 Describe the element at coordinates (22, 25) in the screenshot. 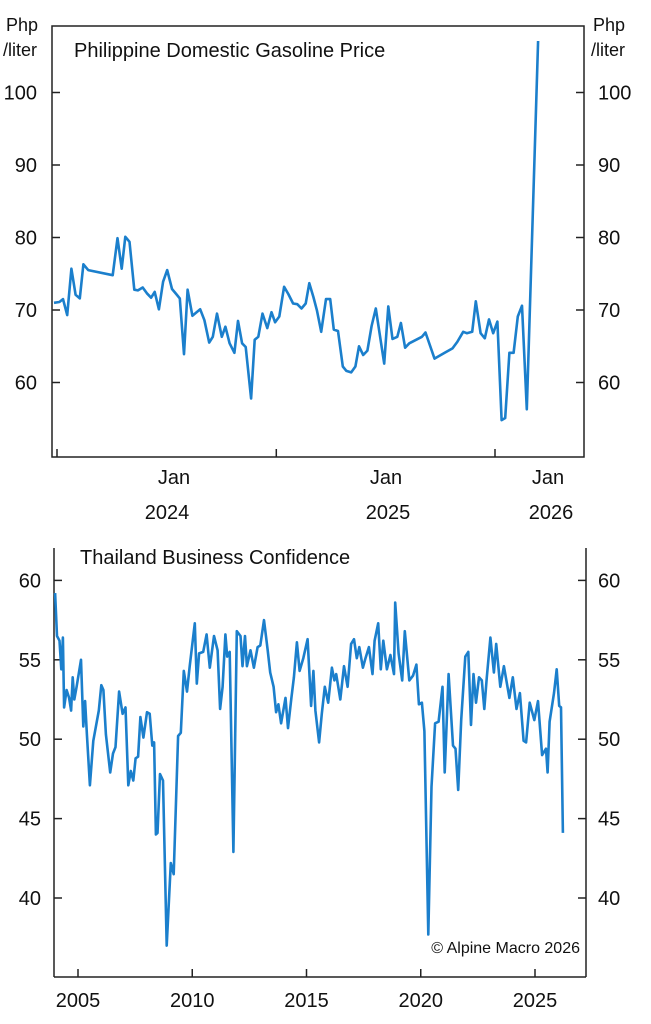

I see `left-unit-label-line1: Php` at that location.